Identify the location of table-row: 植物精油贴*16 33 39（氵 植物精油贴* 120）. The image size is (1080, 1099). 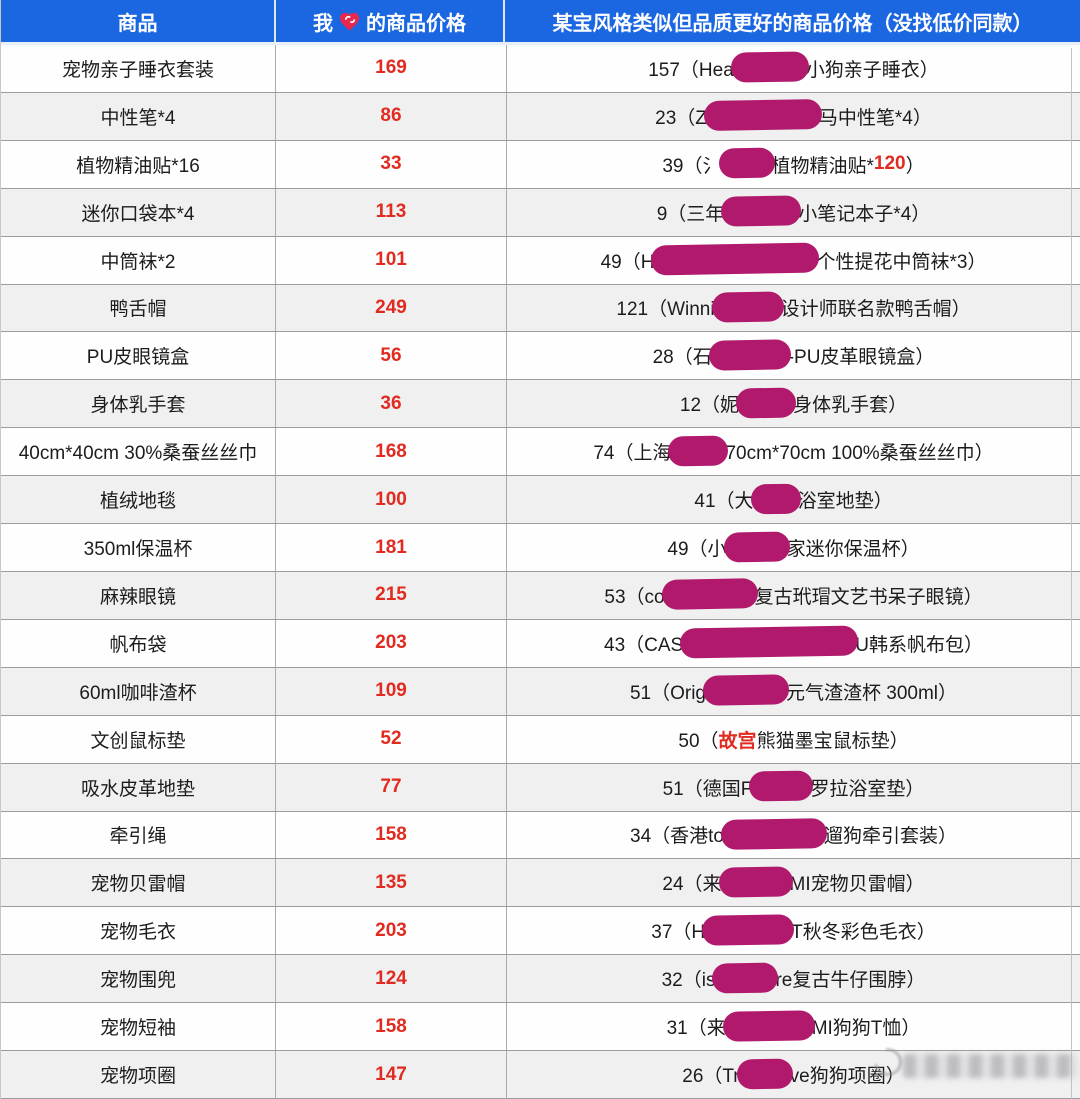
(540, 164).